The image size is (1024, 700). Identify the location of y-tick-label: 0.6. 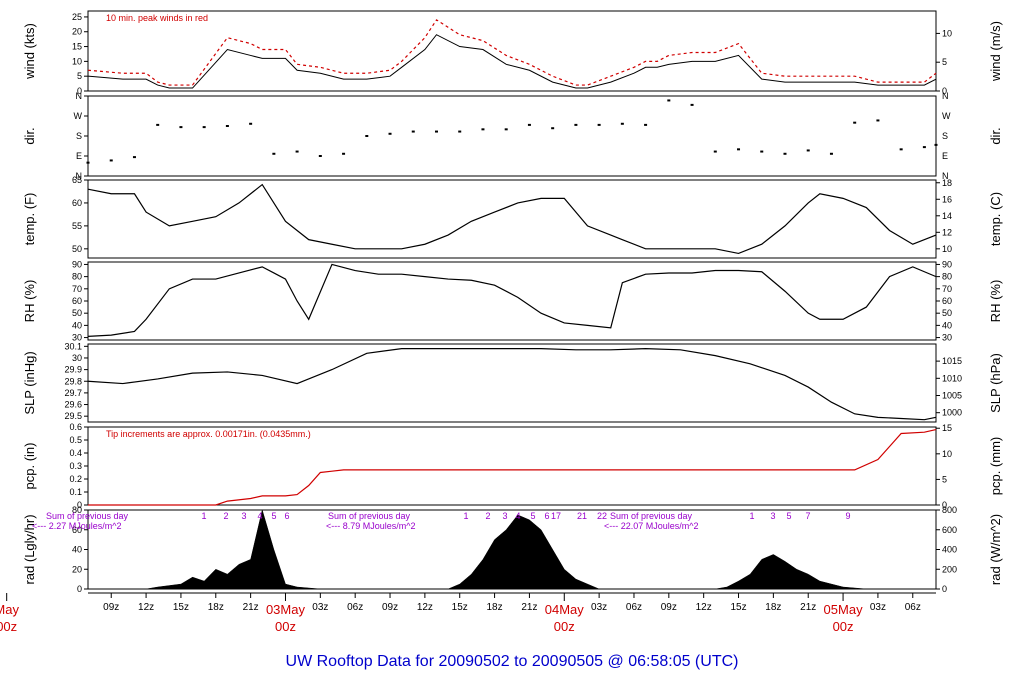
(75, 427).